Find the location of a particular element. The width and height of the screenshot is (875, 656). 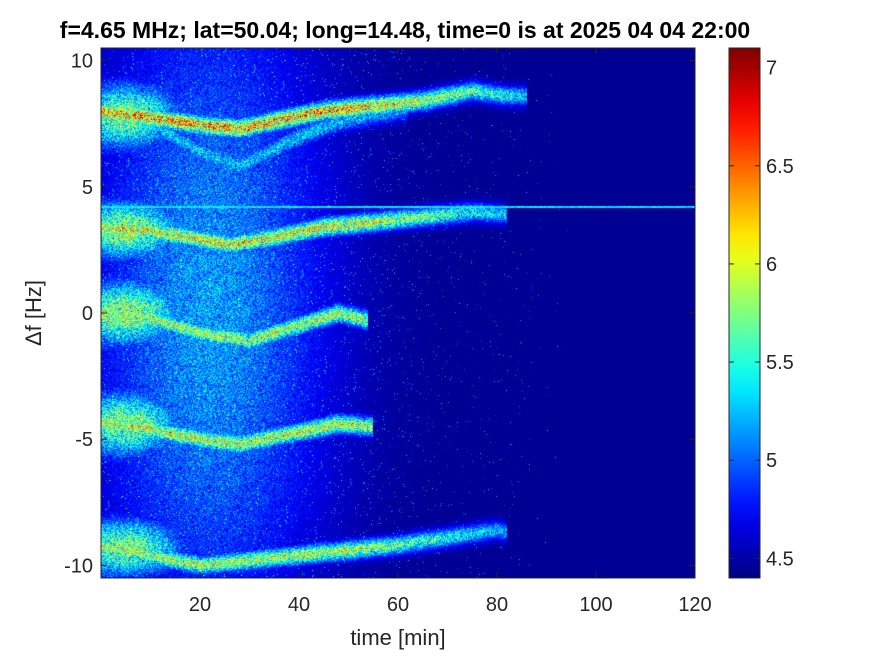

y-axis-label: Δf [Hz] is located at coordinates (33, 313).